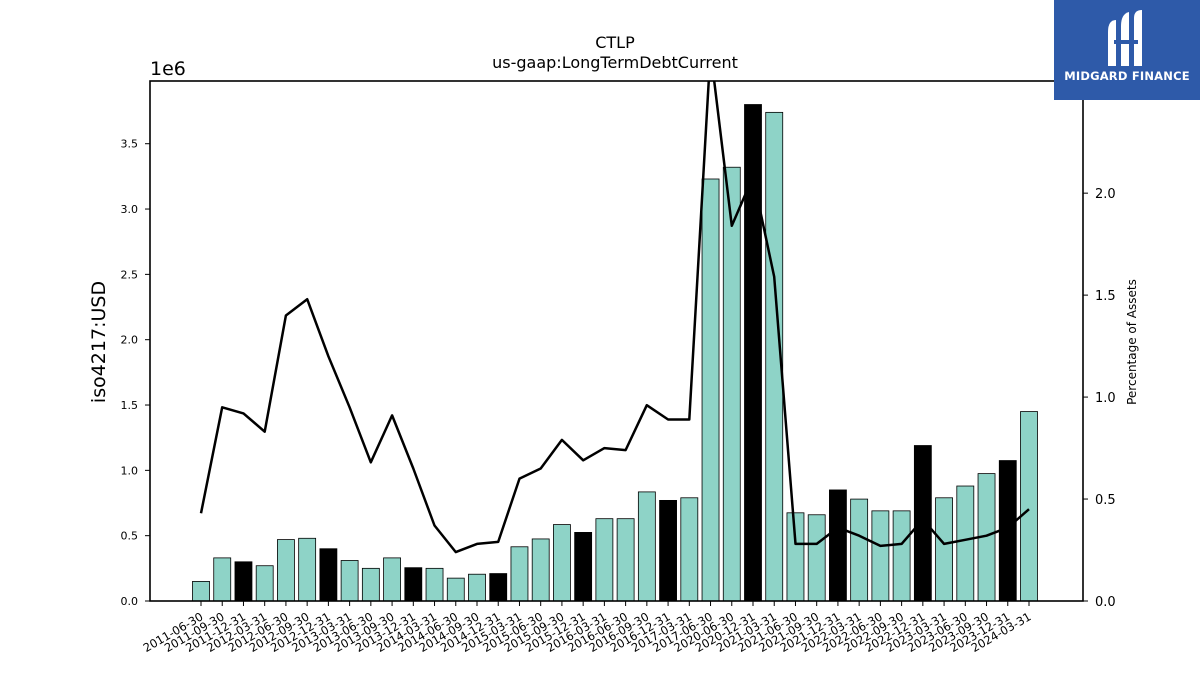 Image resolution: width=1200 pixels, height=675 pixels. I want to click on y2-tick-label: 2.0, so click(1105, 194).